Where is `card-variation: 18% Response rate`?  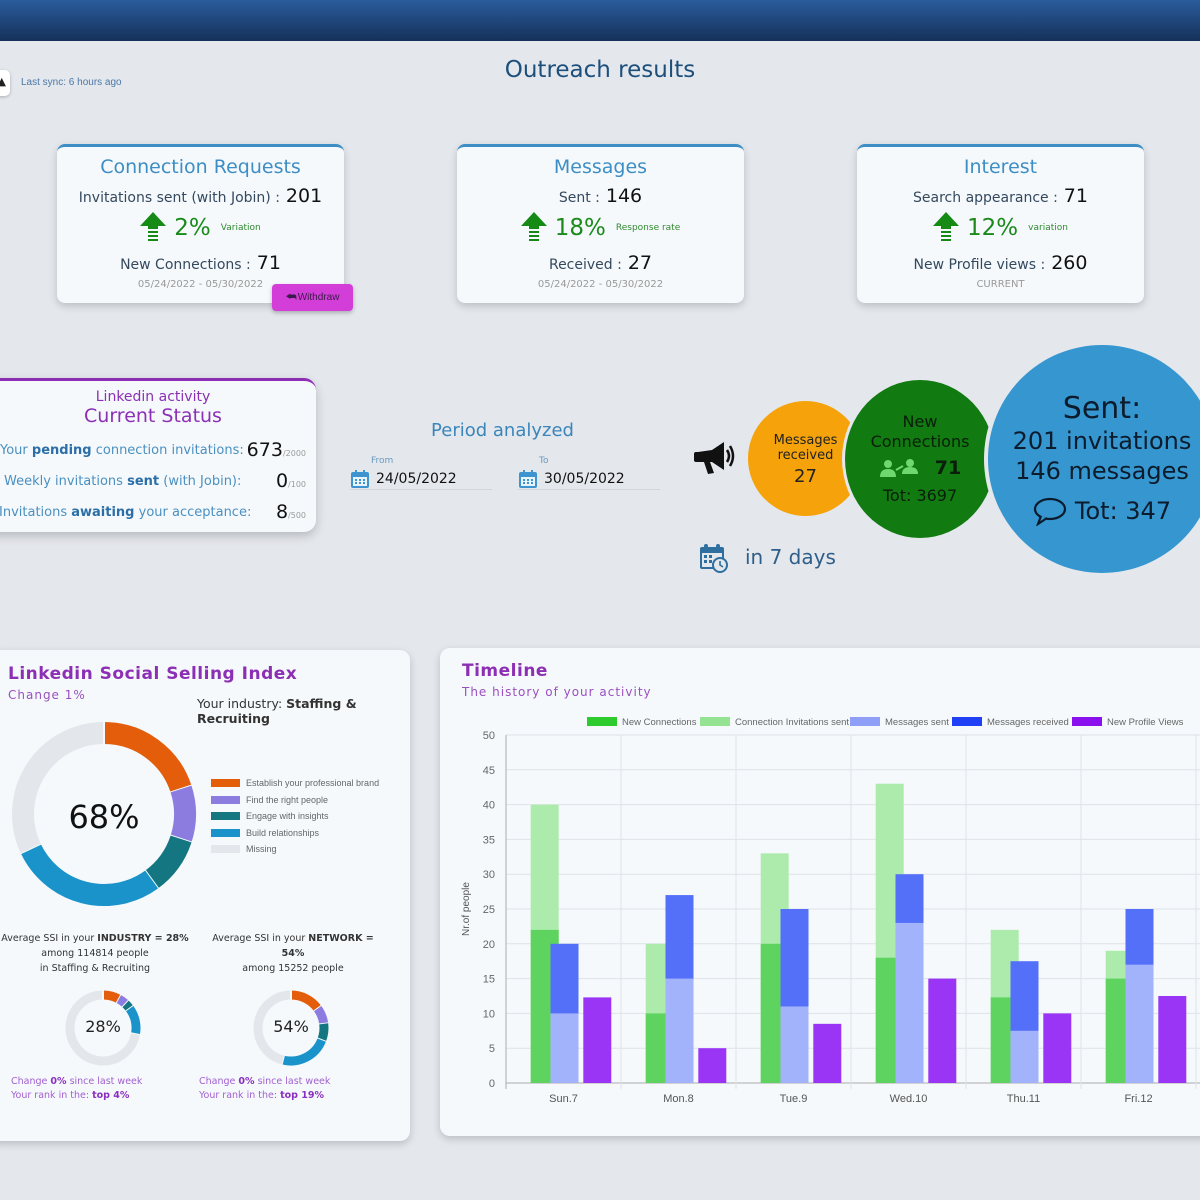 card-variation: 18% Response rate is located at coordinates (600, 228).